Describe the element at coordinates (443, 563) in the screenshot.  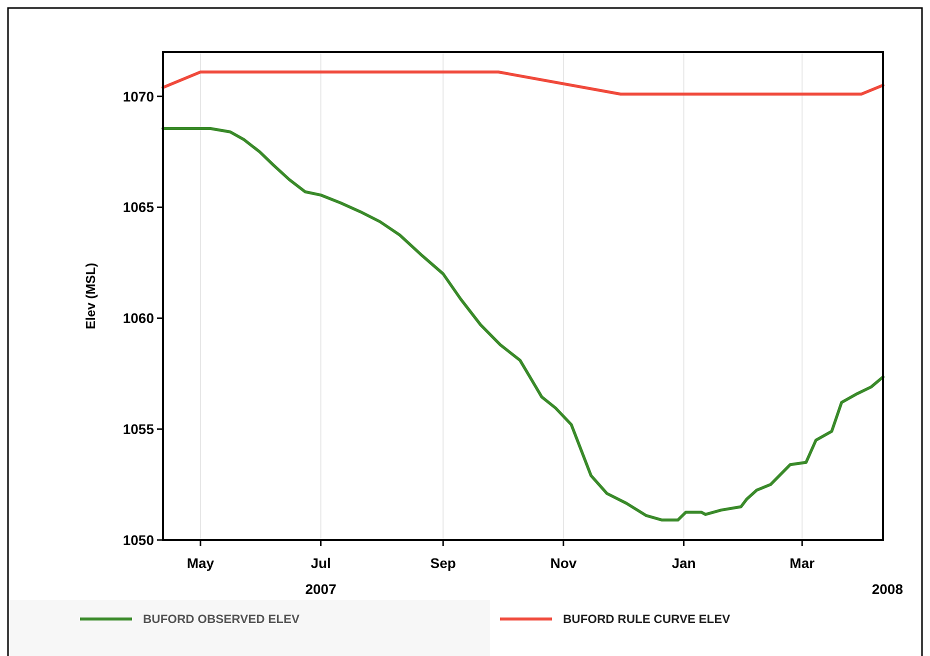
I see `x-tick-label: Sep` at that location.